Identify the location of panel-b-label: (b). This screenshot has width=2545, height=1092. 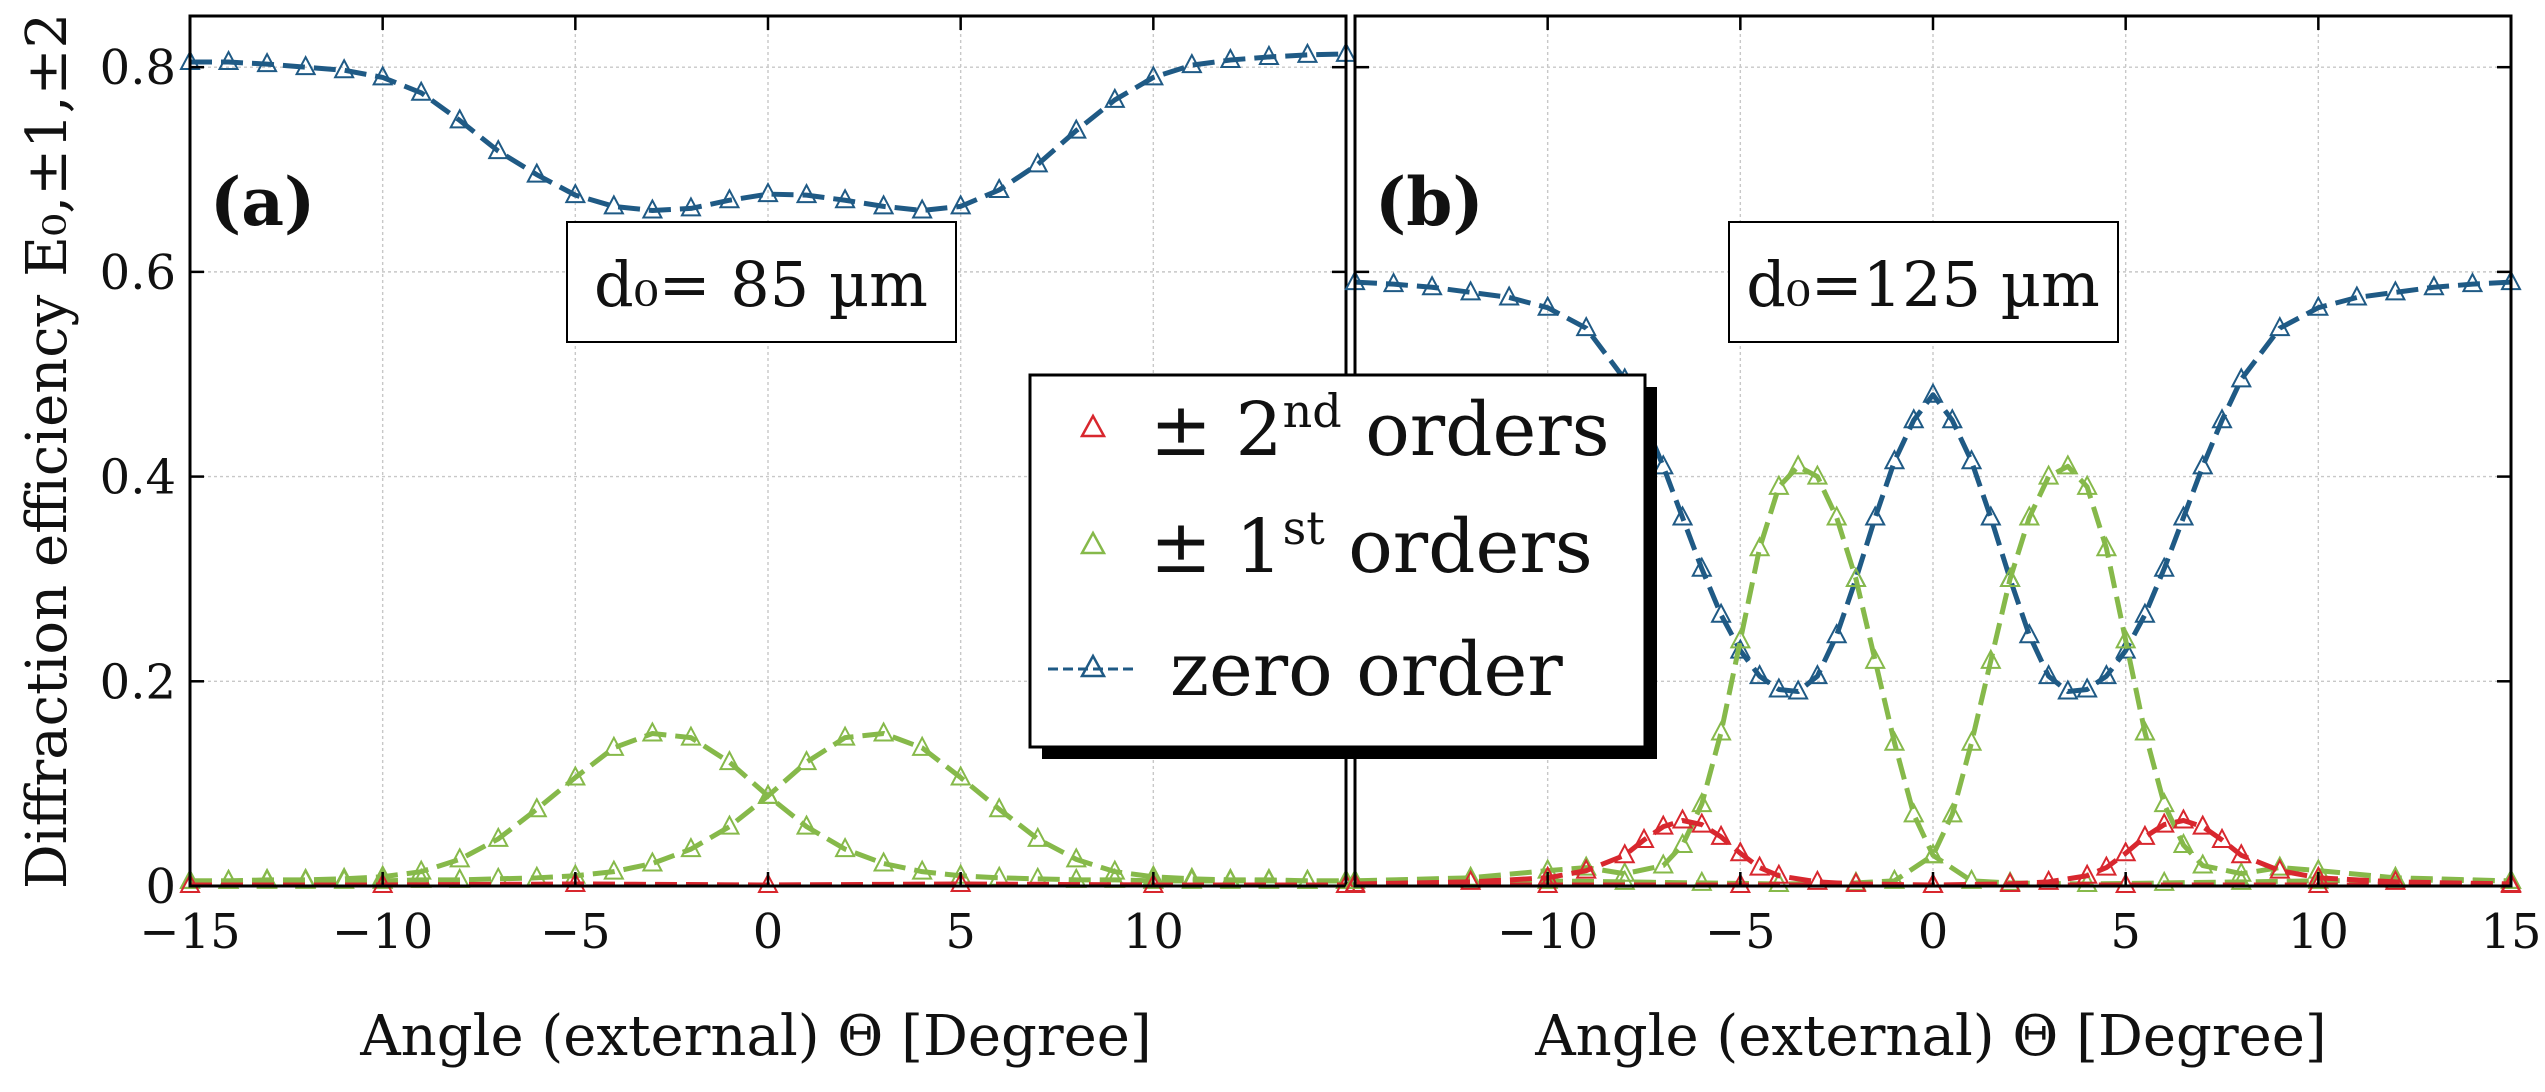
(1429, 202).